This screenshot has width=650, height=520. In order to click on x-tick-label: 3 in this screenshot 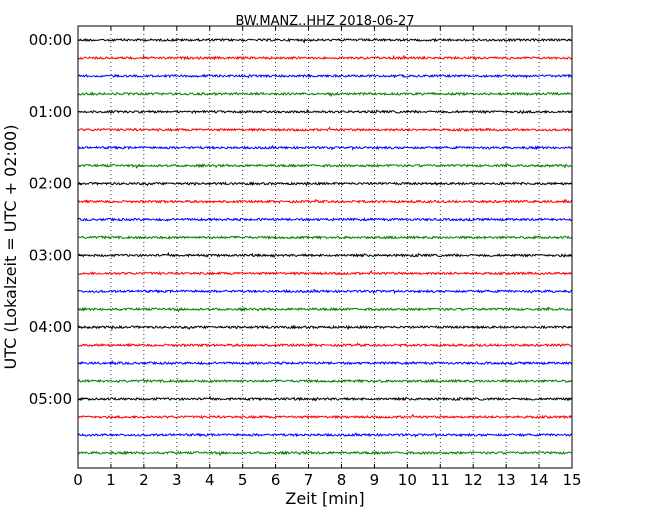, I will do `click(177, 480)`.